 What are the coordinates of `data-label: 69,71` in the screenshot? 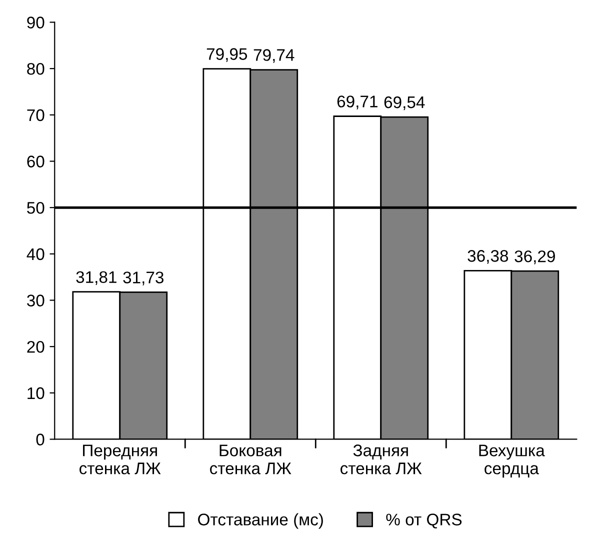 It's located at (357, 103).